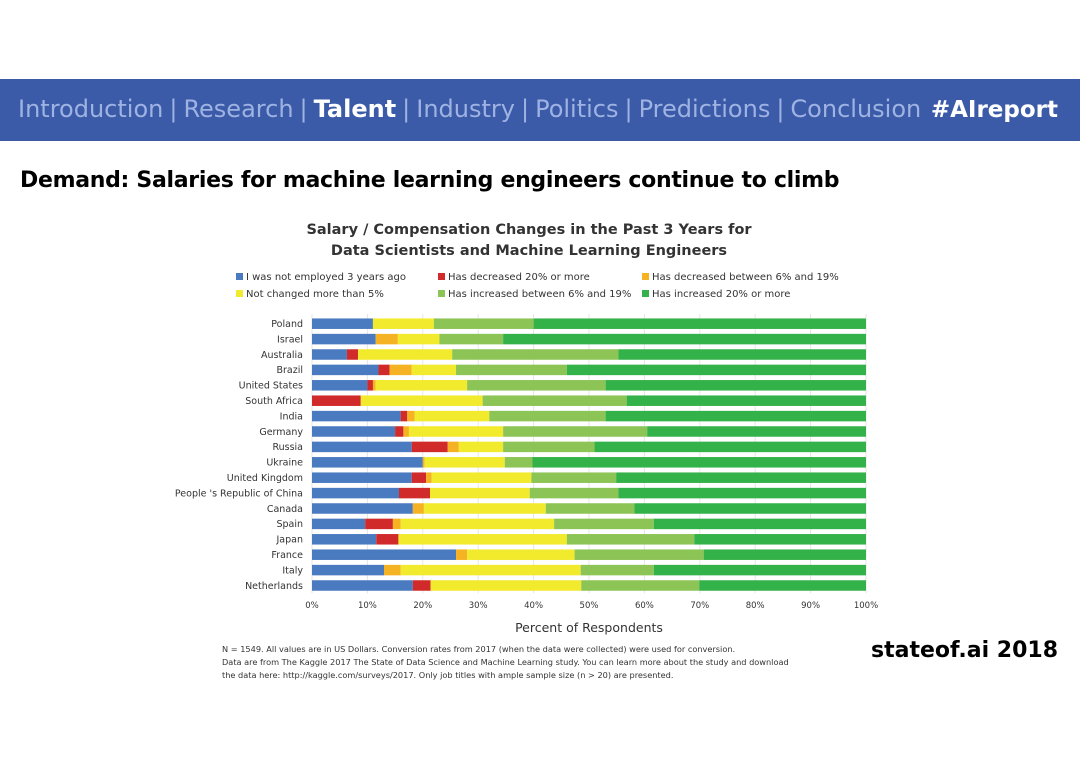 This screenshot has width=1080, height=764. Describe the element at coordinates (533, 606) in the screenshot. I see `x-tick-label: 40%` at that location.